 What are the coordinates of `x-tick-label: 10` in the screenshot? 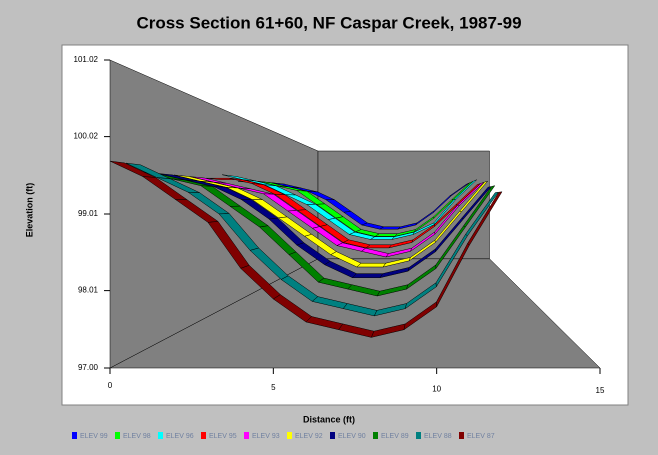 It's located at (436, 388).